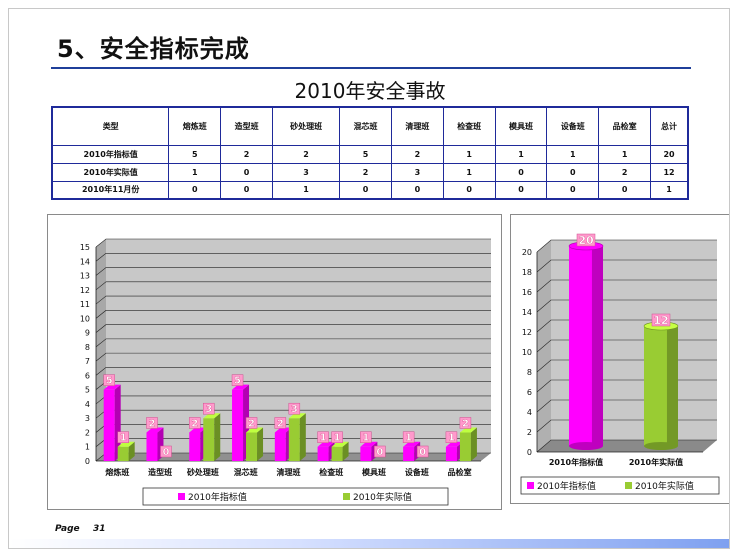 This screenshot has height=558, width=738. Describe the element at coordinates (460, 472) in the screenshot. I see `x-tick-label: 品检室` at that location.